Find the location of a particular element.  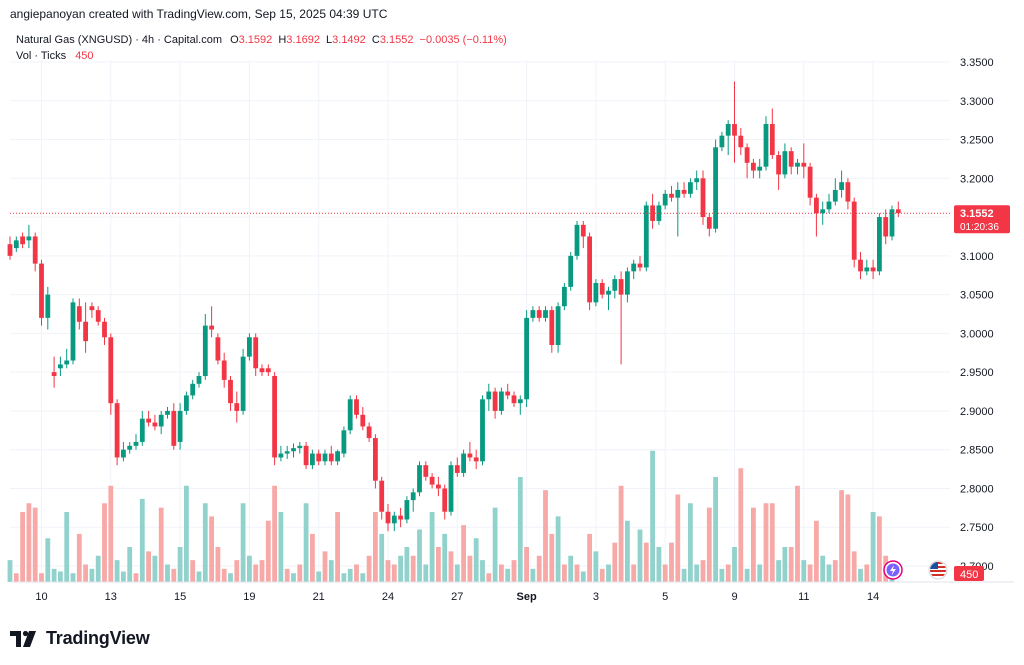

time-axis: 10 13 15 19 21 24 27 Sep 3 5 9 11 14 is located at coordinates (512, 592).